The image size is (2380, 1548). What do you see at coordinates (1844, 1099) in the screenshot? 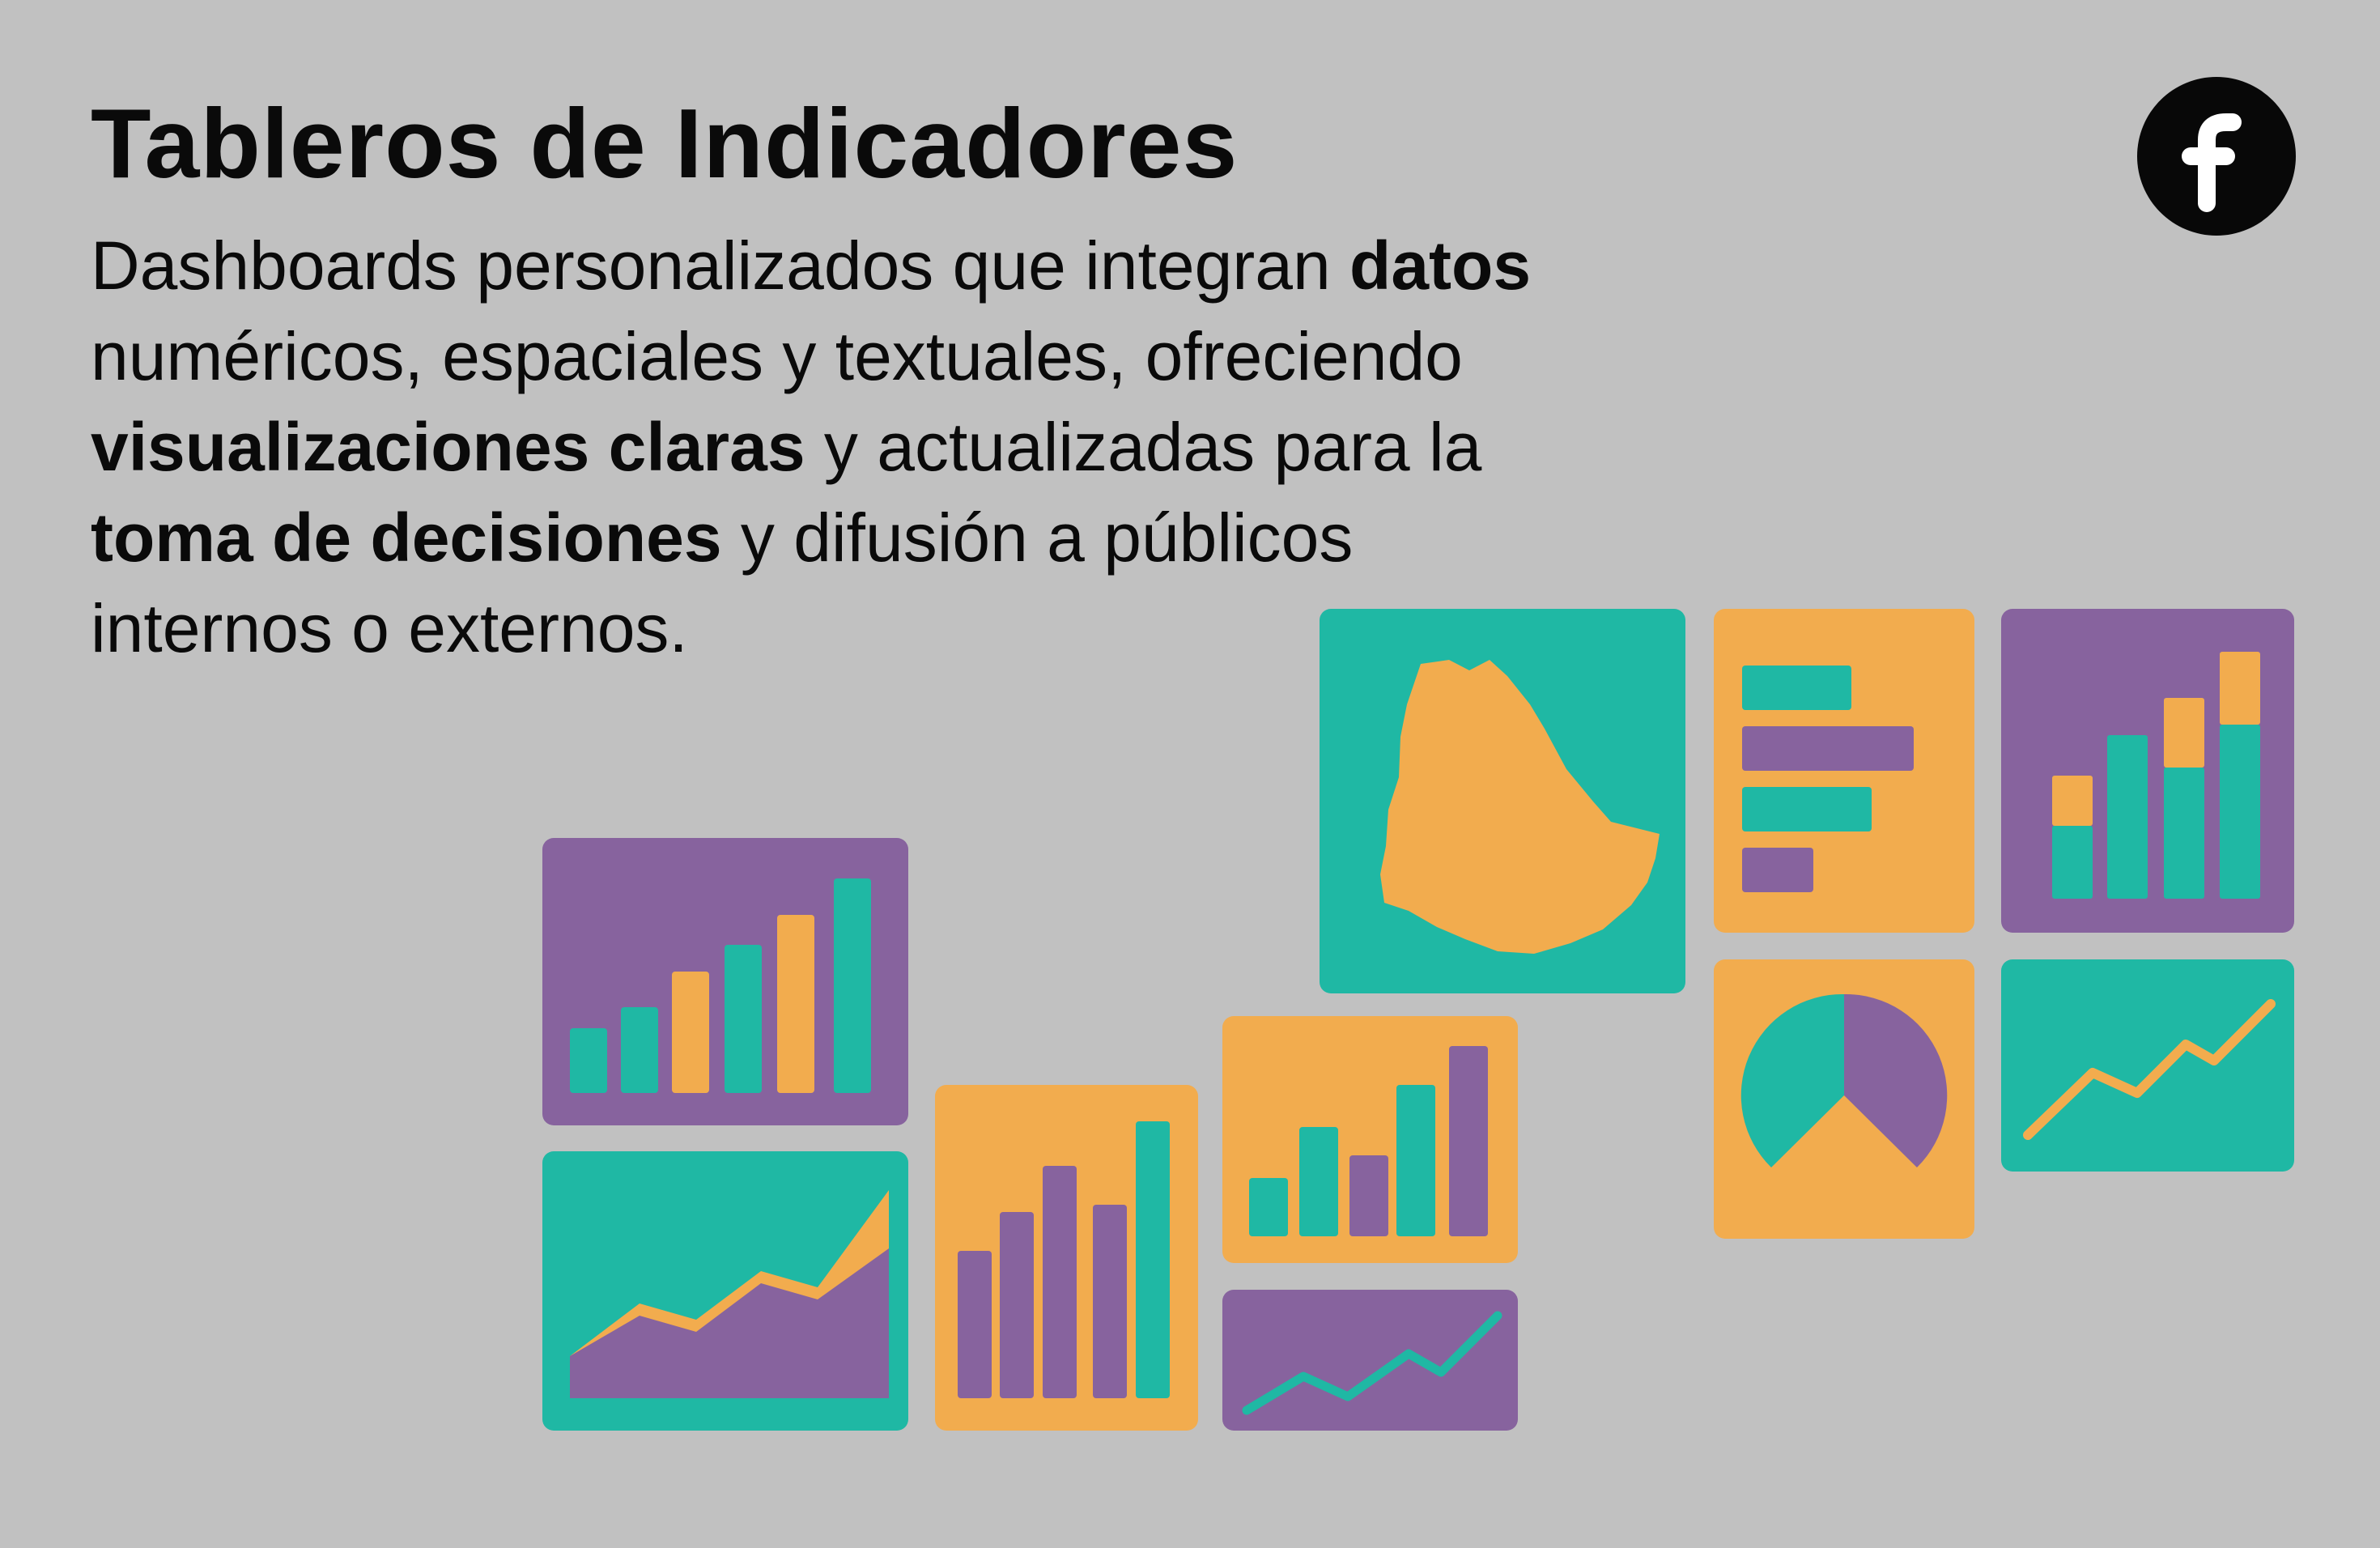
I see `card-orange-pie` at bounding box center [1844, 1099].